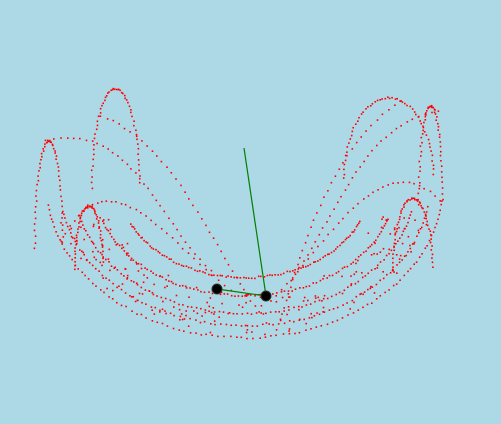  Describe the element at coordinates (241, 292) in the screenshot. I see `lower-rod` at that location.